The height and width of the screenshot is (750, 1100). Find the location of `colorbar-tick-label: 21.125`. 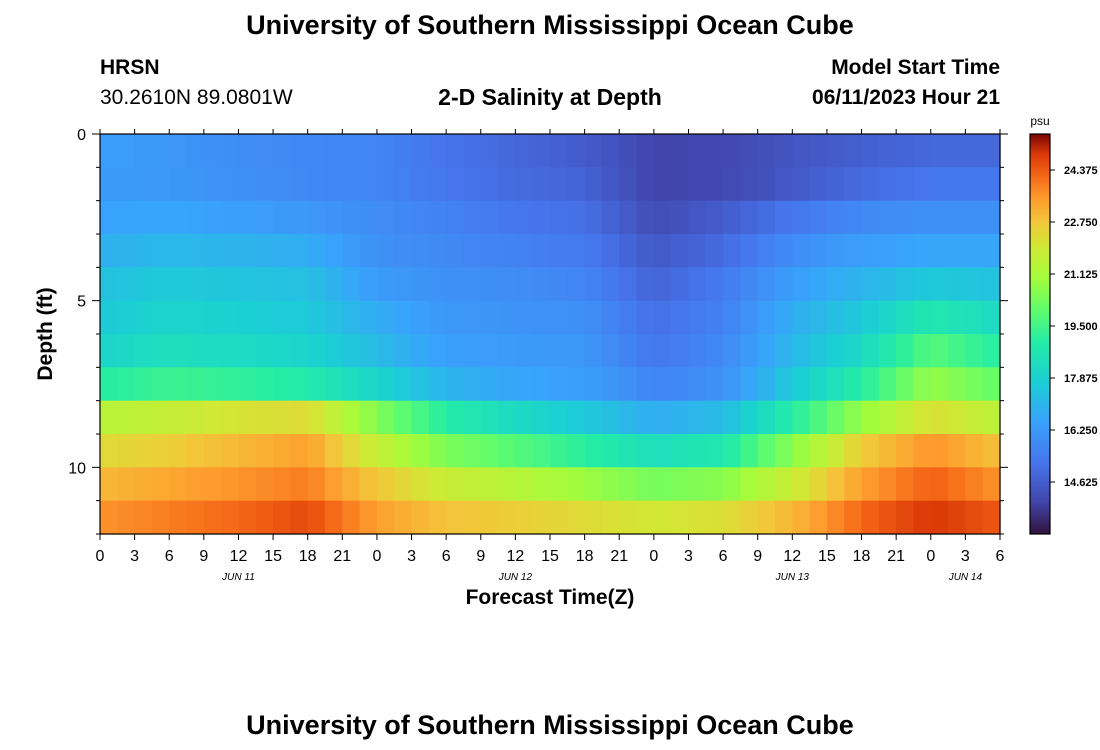

colorbar-tick-label: 21.125 is located at coordinates (1081, 275).